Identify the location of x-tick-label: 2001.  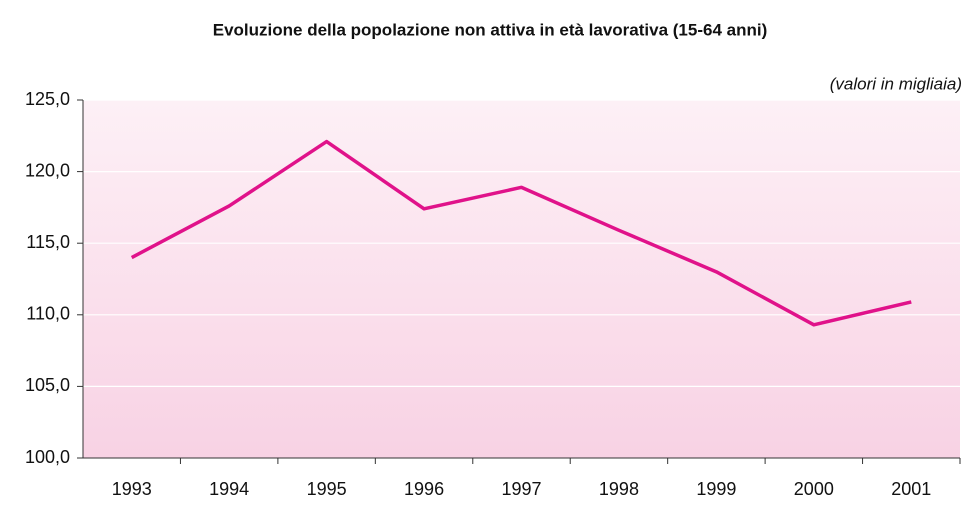
(911, 489).